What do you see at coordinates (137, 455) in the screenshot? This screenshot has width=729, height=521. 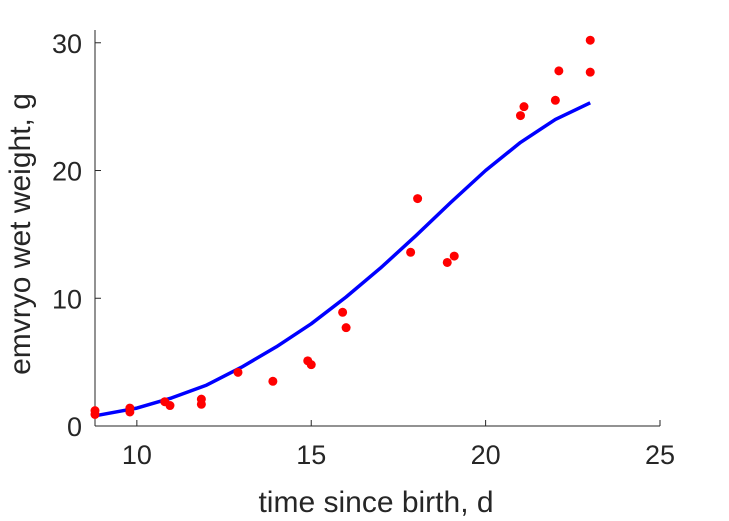 I see `x-tick-label: 10` at bounding box center [137, 455].